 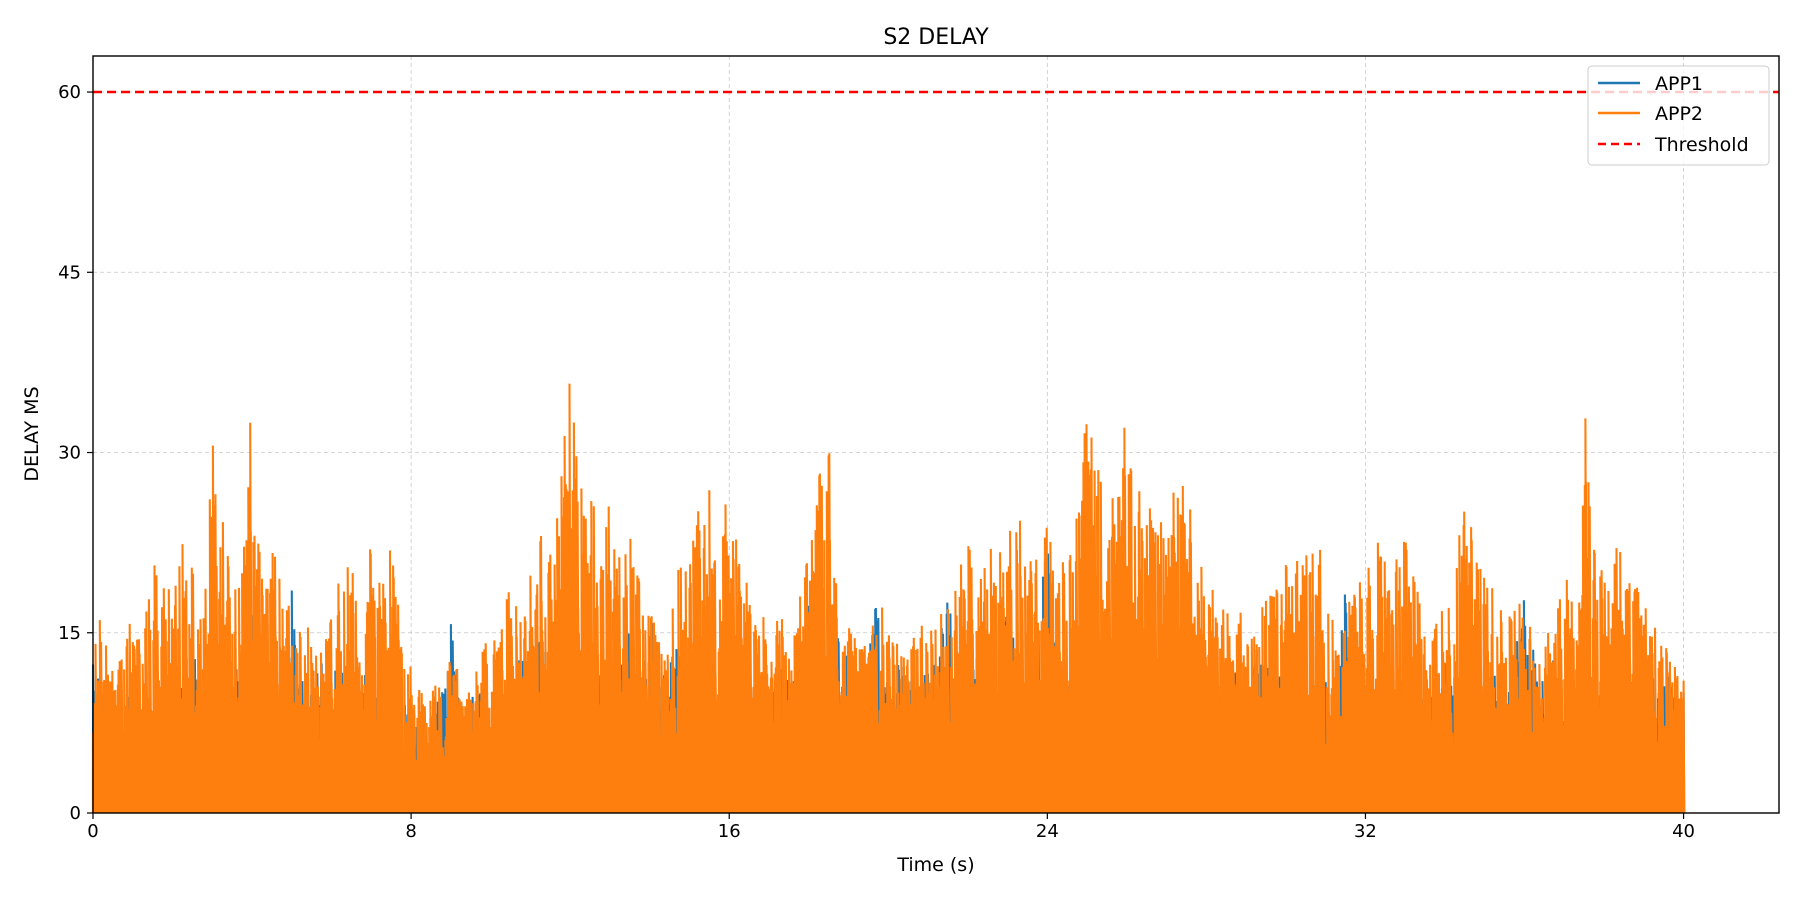 What do you see at coordinates (69, 272) in the screenshot?
I see `y-tick-label: 45` at bounding box center [69, 272].